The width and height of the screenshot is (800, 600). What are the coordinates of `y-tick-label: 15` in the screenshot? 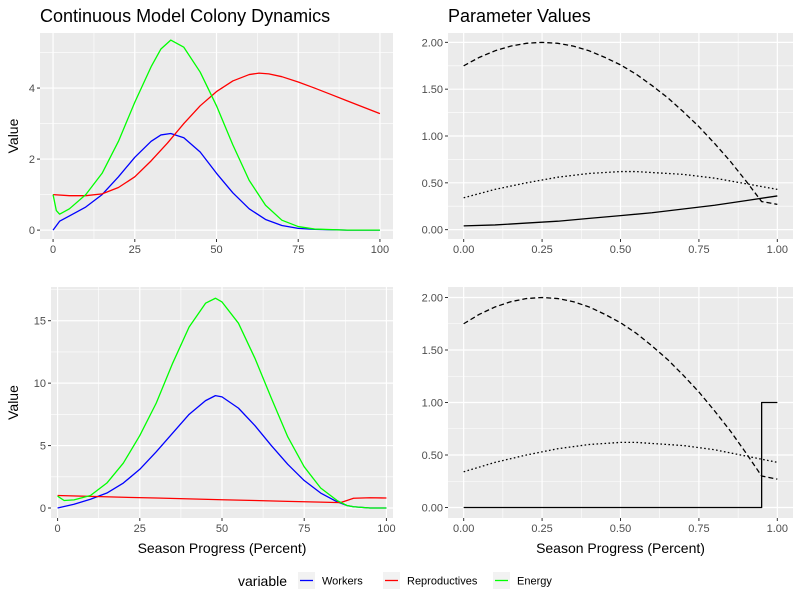 It's located at (40, 322).